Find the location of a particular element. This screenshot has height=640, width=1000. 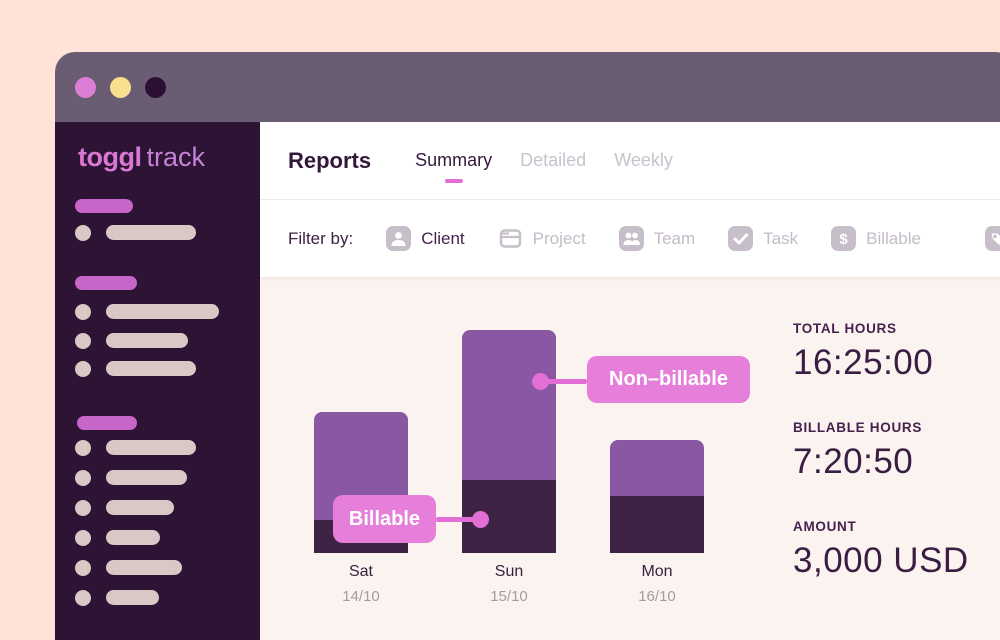

filter-billable: $ Billable is located at coordinates (876, 238).